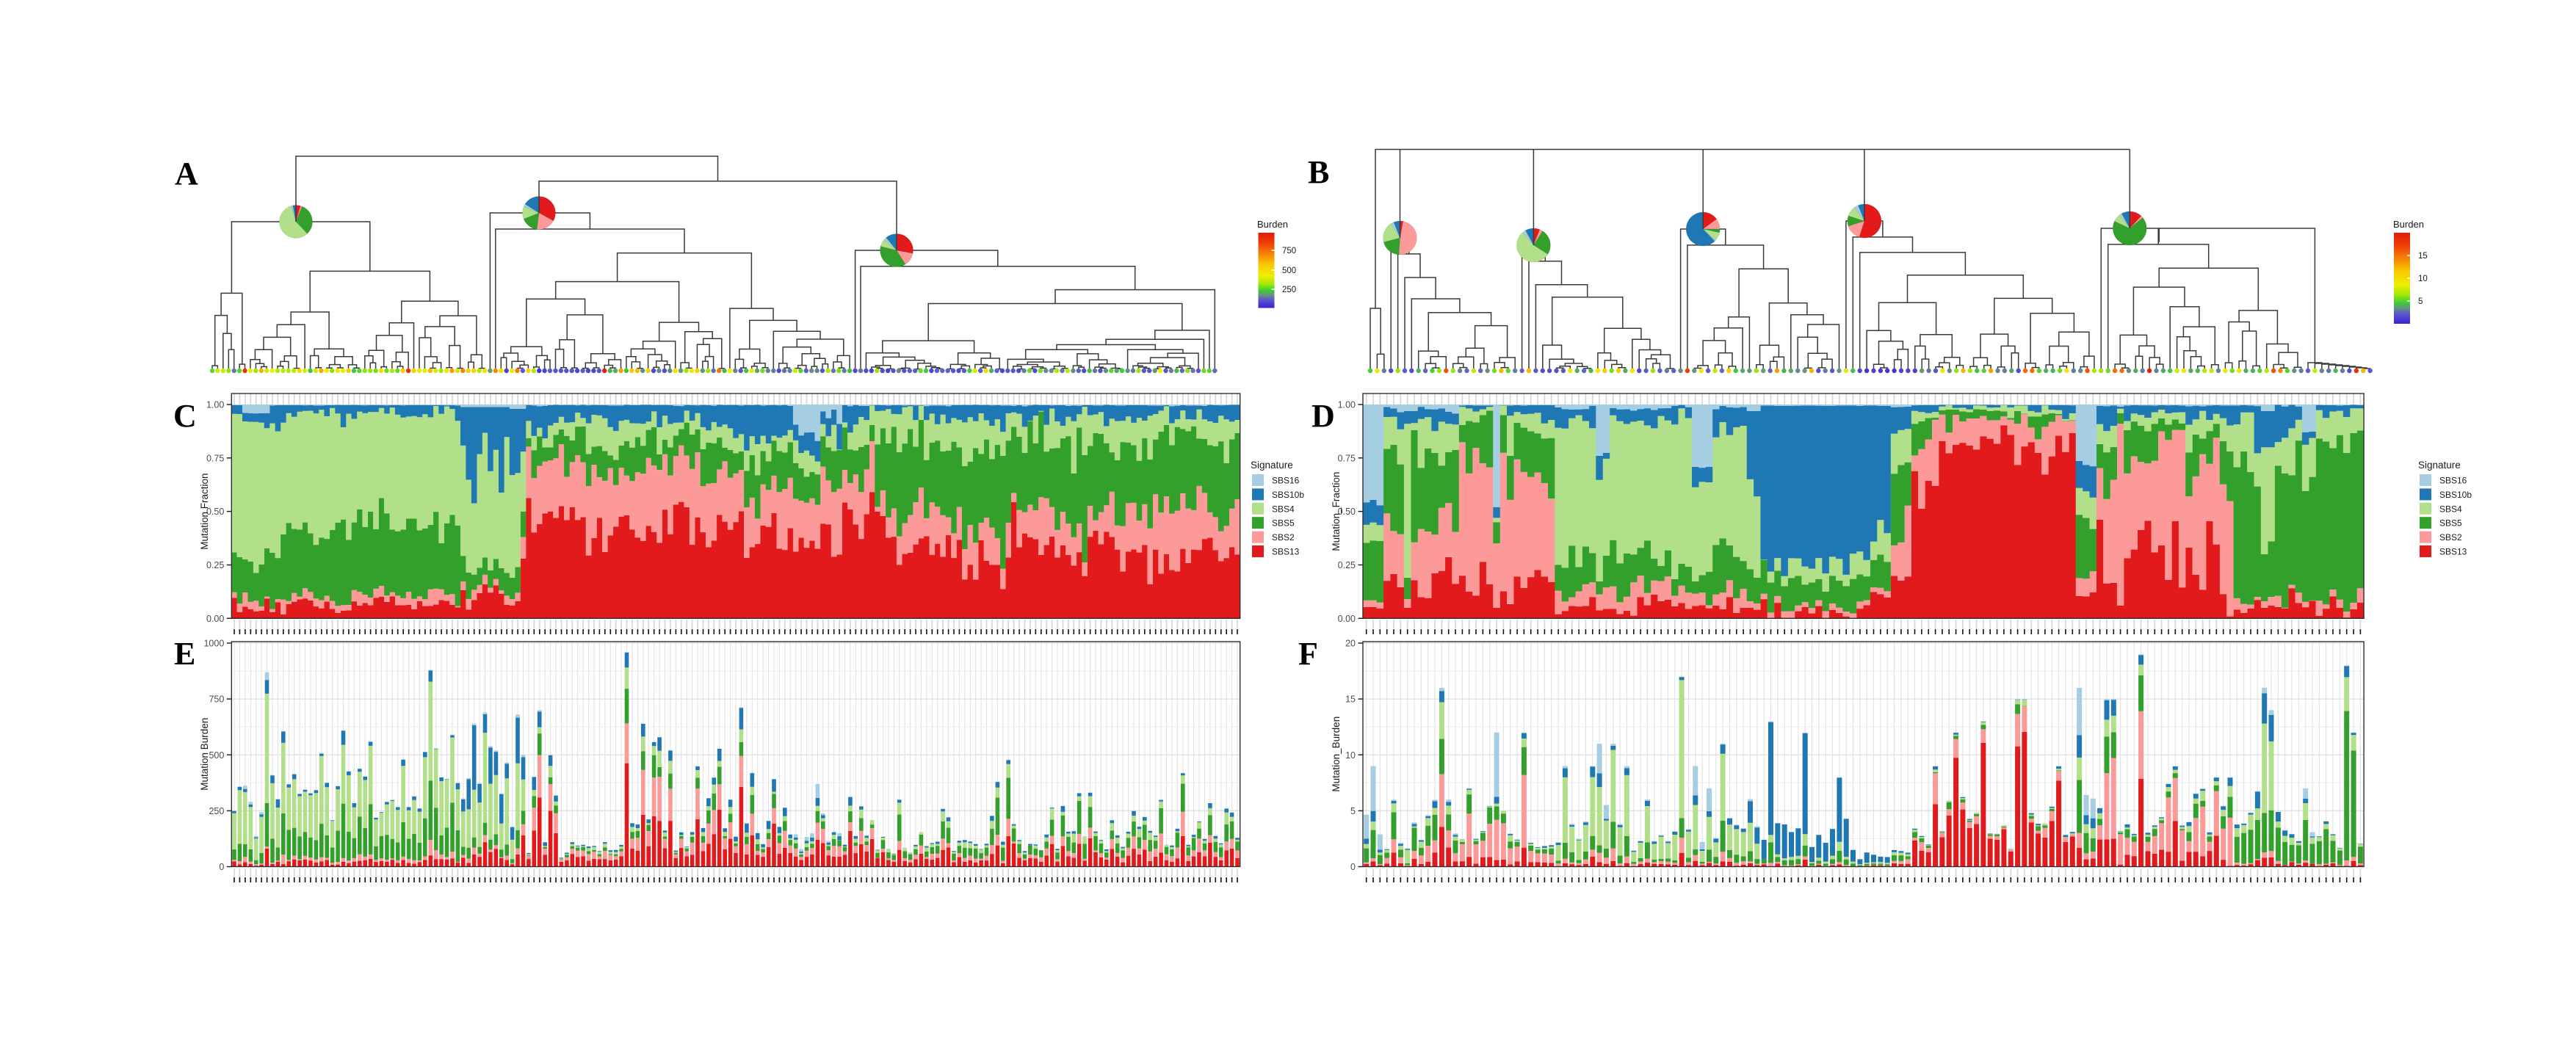 The width and height of the screenshot is (2576, 1041). Describe the element at coordinates (1308, 654) in the screenshot. I see `svg-text: F` at that location.